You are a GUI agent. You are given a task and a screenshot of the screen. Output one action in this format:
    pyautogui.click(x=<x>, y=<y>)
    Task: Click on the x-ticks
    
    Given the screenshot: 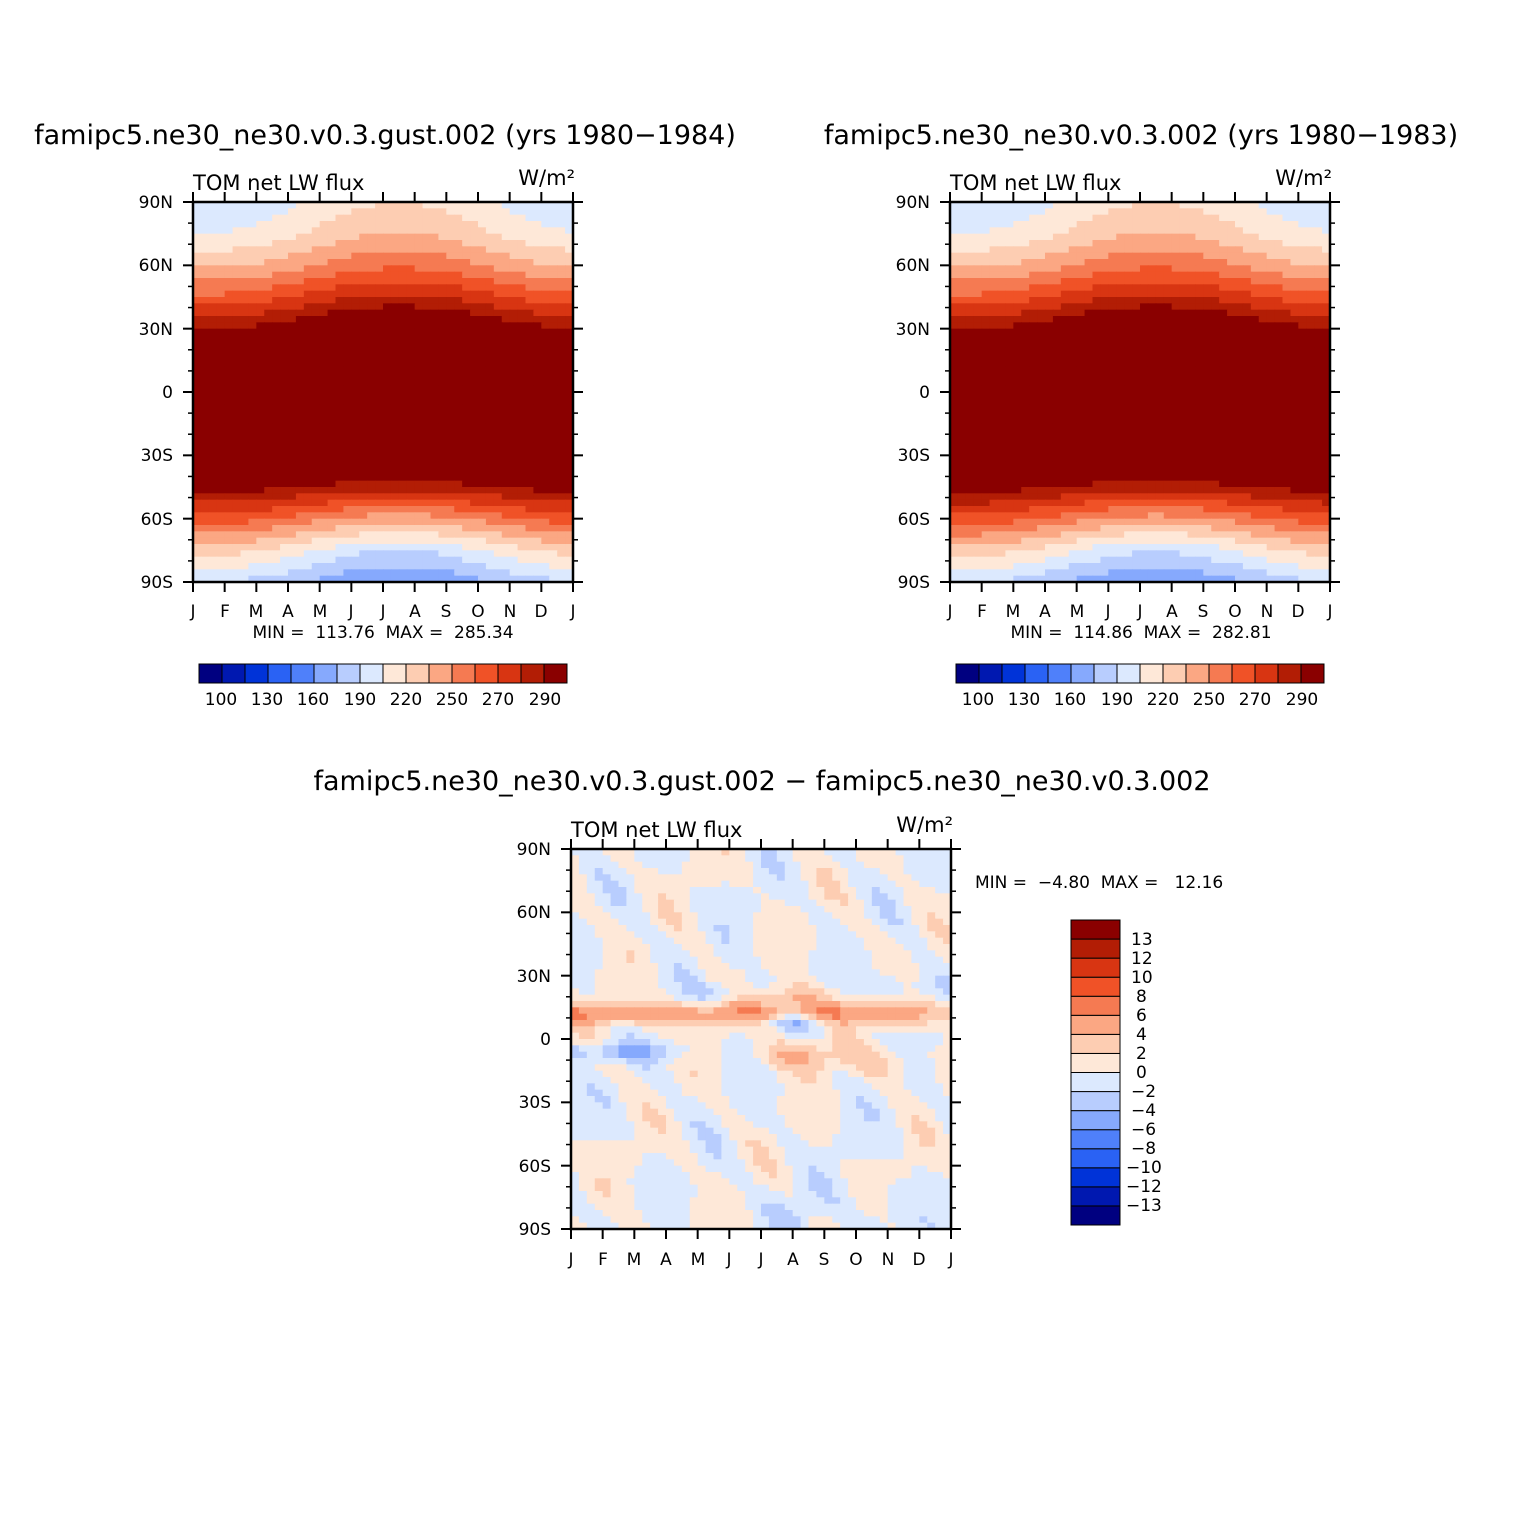 What is the action you would take?
    pyautogui.click(x=383, y=392)
    